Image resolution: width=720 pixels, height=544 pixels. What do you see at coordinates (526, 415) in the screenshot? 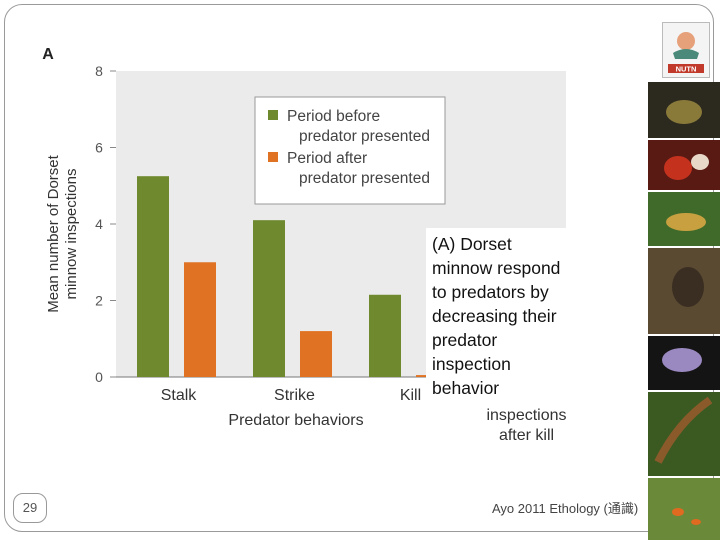
I see `x-tick-label: inspections` at bounding box center [526, 415].